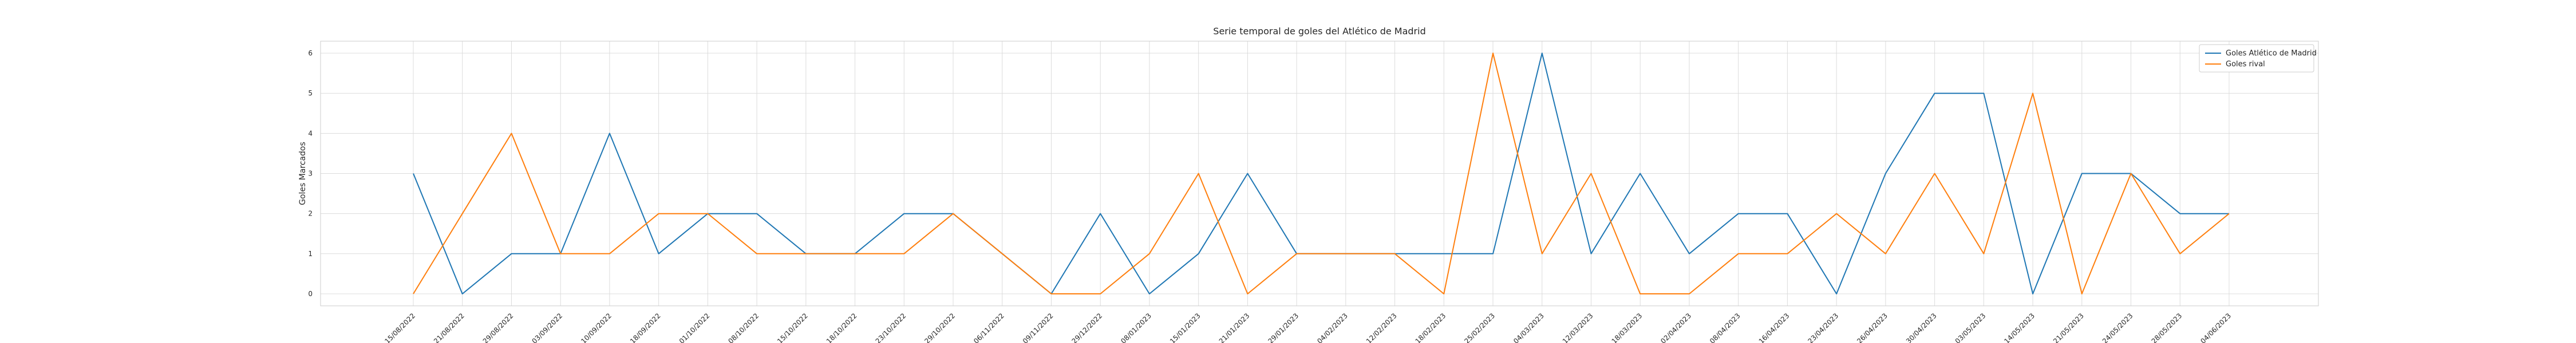  What do you see at coordinates (2245, 64) in the screenshot?
I see `legend-label-rival: Goles rival` at bounding box center [2245, 64].